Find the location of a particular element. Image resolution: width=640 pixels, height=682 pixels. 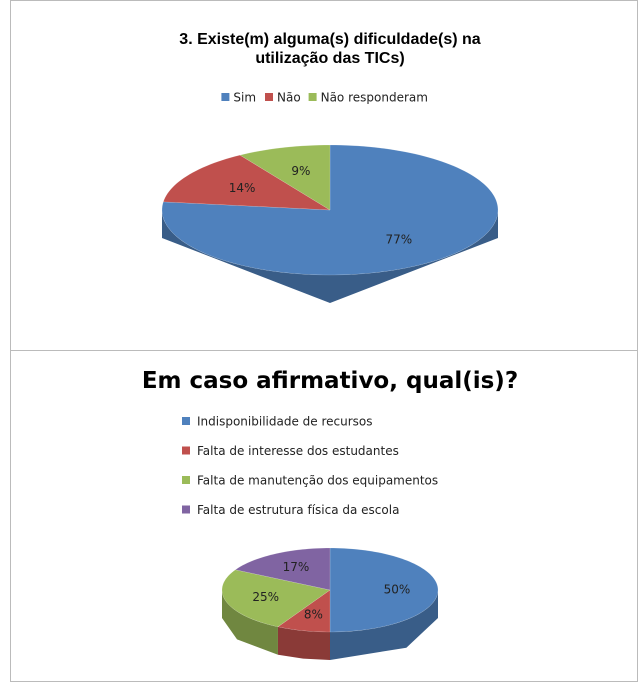

data-label: 25% is located at coordinates (265, 597).